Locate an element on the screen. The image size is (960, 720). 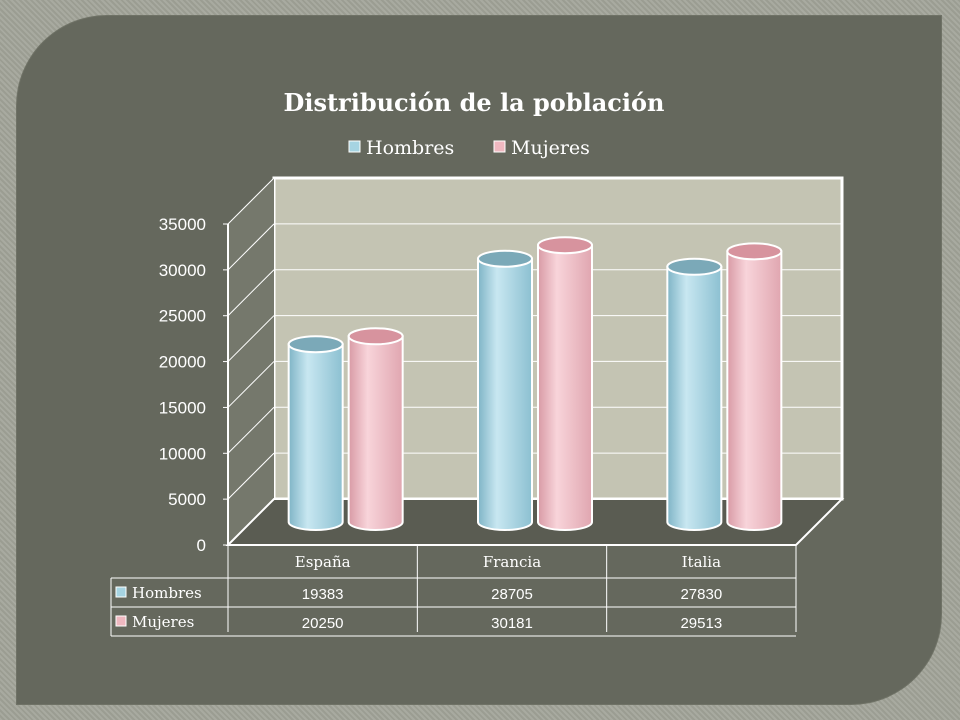
table-value: 30181 is located at coordinates (512, 623).